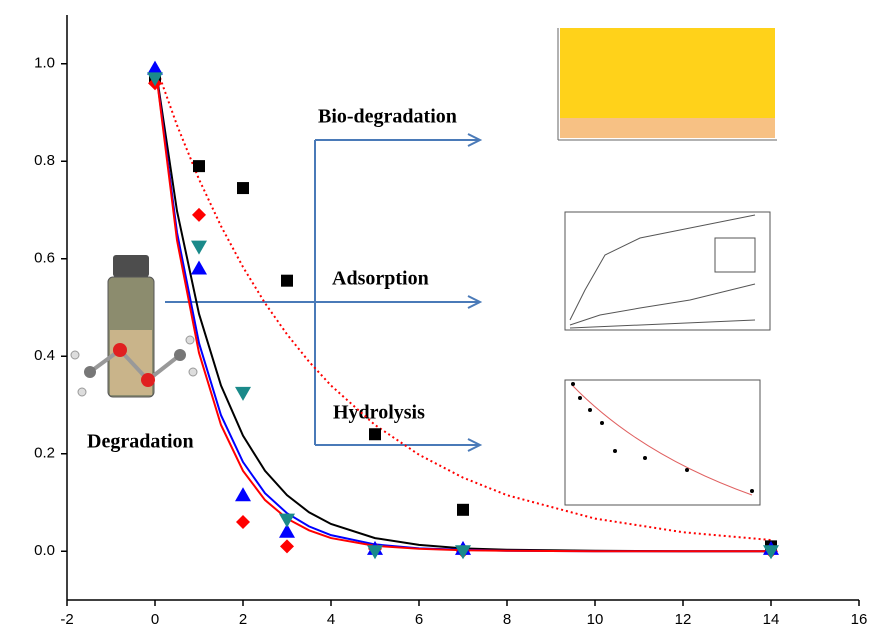 This screenshot has height=640, width=876. Describe the element at coordinates (387, 117) in the screenshot. I see `annotation: Bio-degradation` at that location.